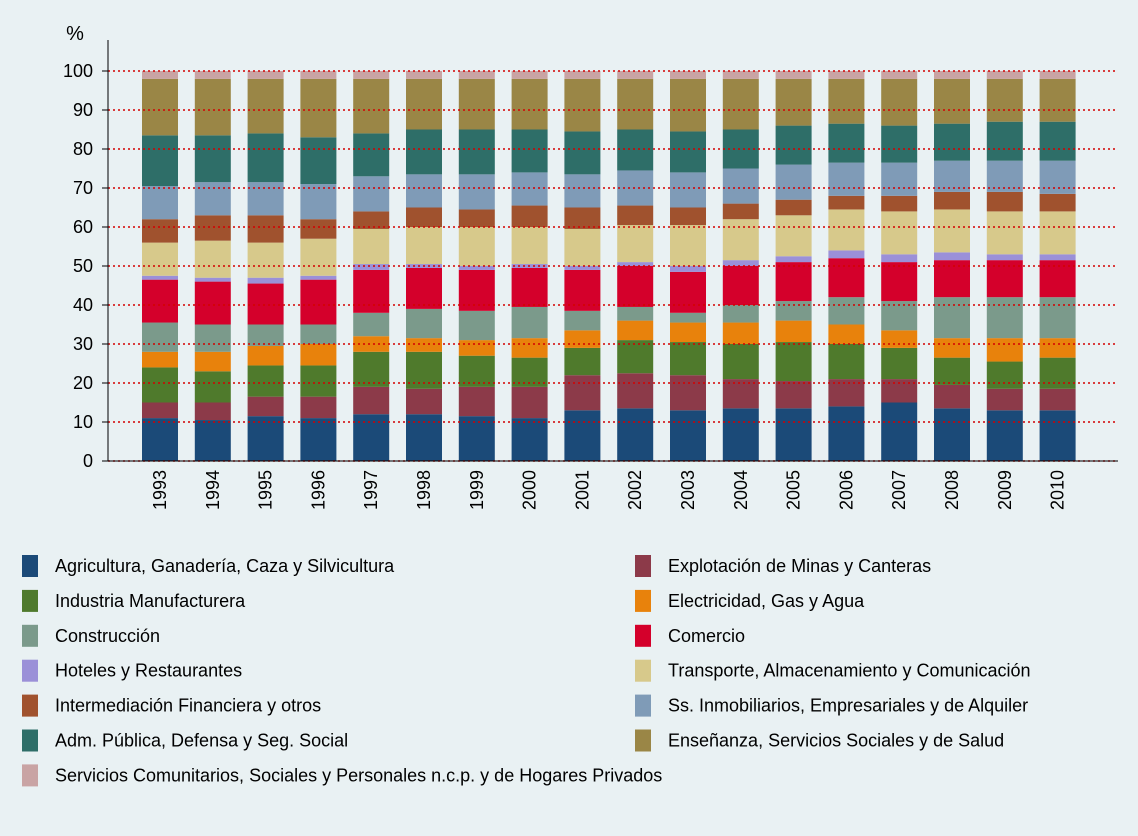  I want to click on y-tick-label: 30, so click(83, 344).